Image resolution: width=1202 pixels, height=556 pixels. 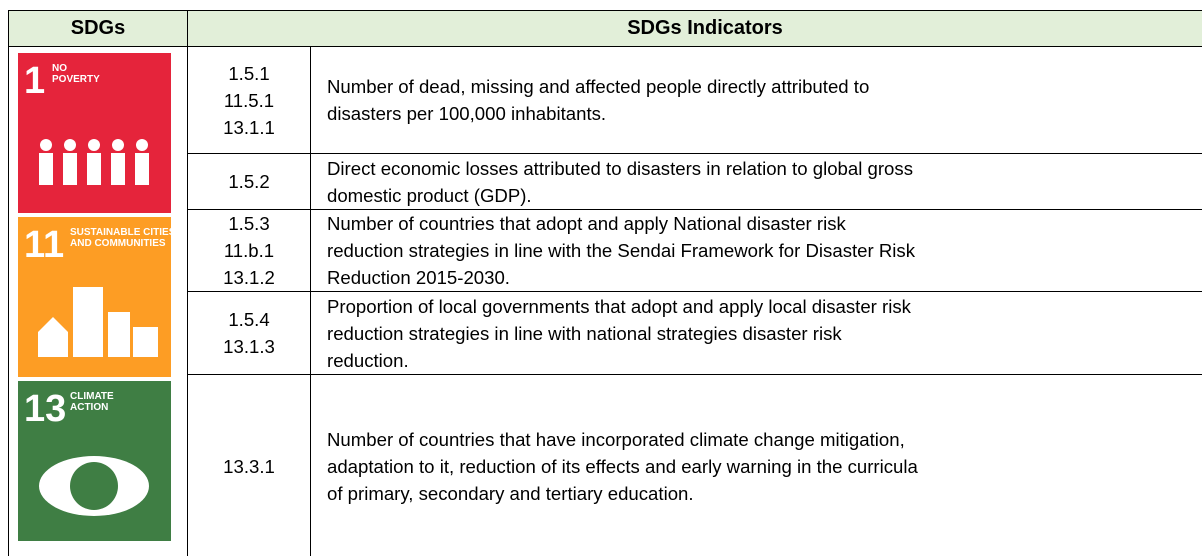 What do you see at coordinates (249, 223) in the screenshot?
I see `indicator-code: 1.5.3` at bounding box center [249, 223].